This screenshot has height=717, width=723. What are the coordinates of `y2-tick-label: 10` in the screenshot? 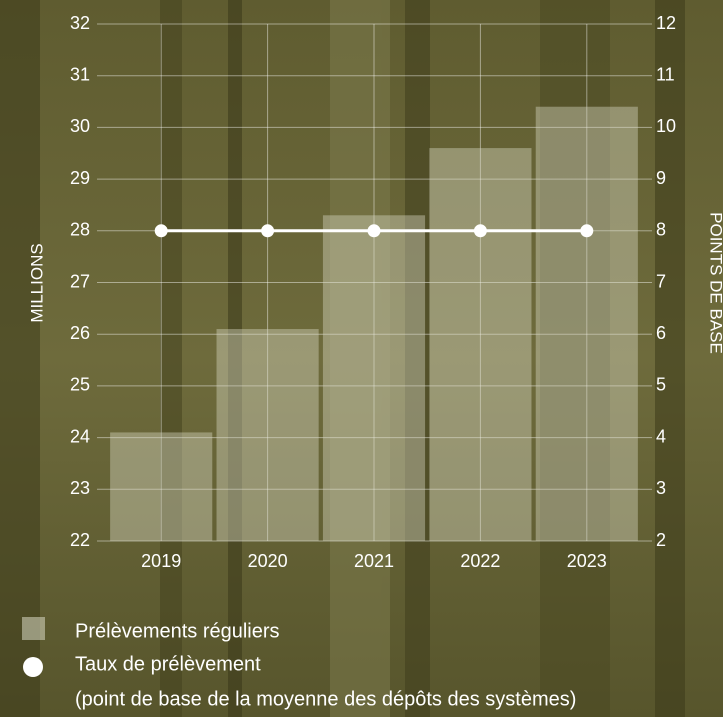 It's located at (666, 126).